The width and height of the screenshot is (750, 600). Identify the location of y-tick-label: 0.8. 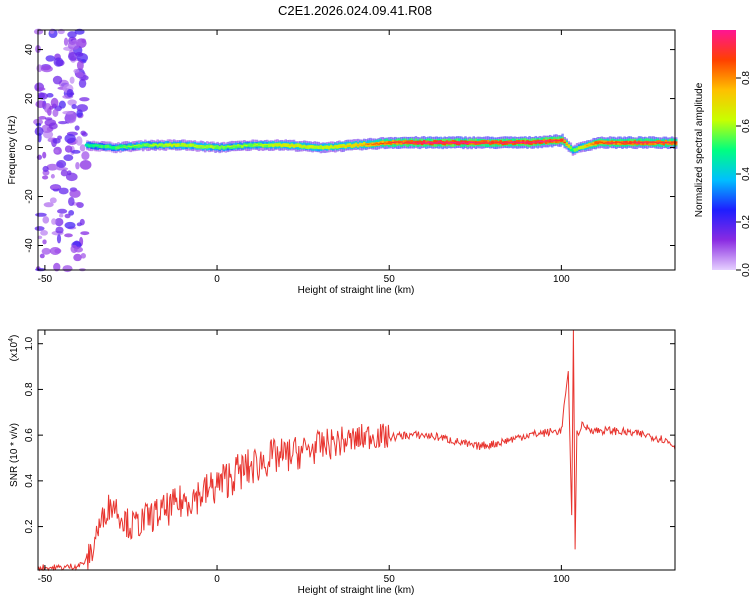
(29, 389).